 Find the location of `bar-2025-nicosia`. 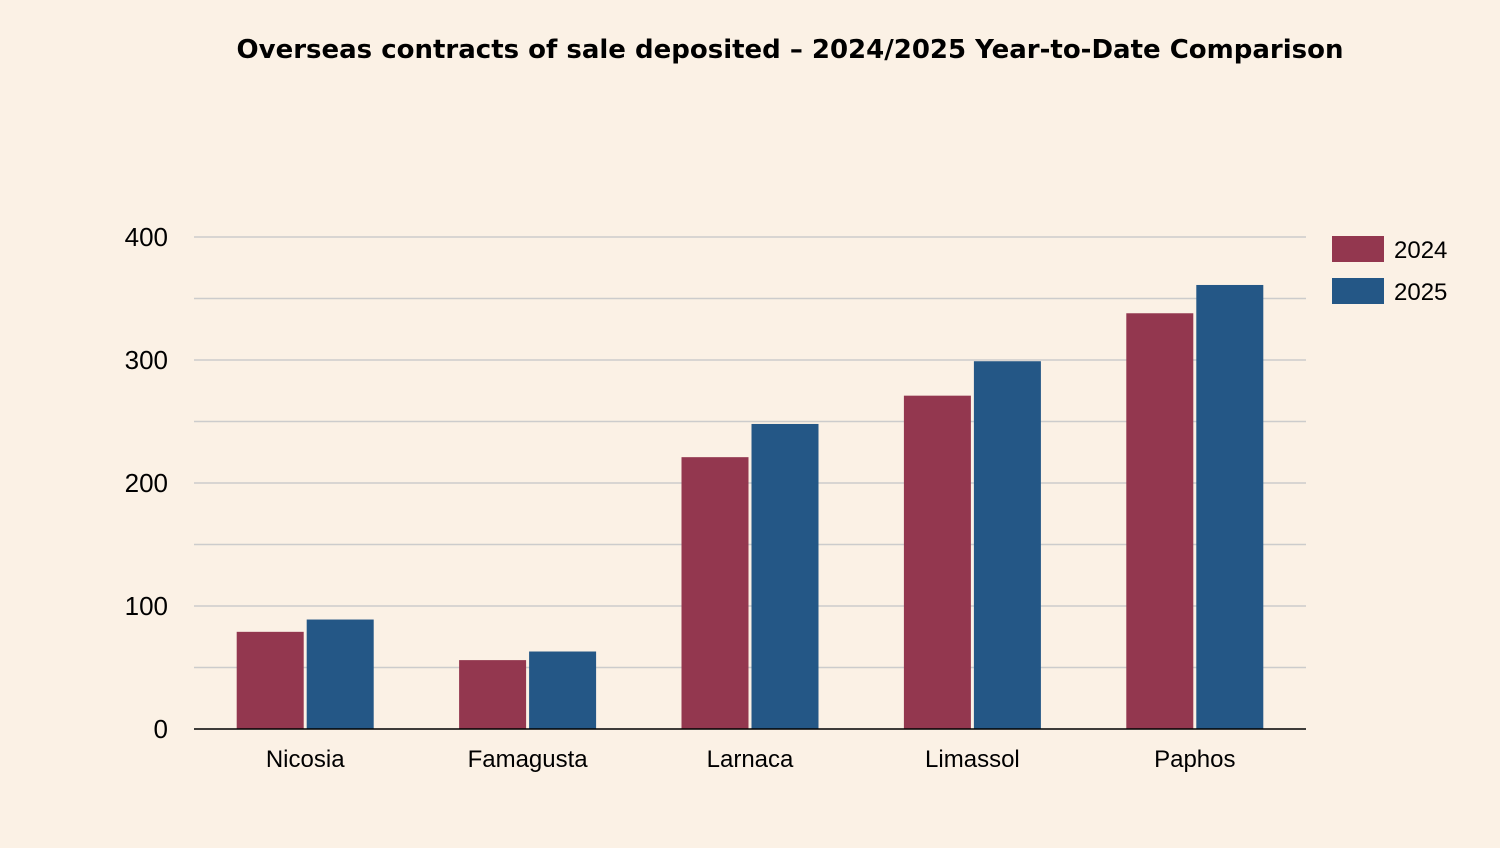

bar-2025-nicosia is located at coordinates (340, 674).